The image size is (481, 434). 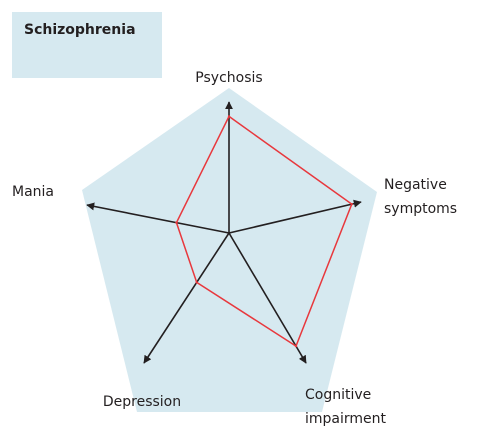 What do you see at coordinates (80, 30) in the screenshot?
I see `chart-title: Schizophrenia` at bounding box center [80, 30].